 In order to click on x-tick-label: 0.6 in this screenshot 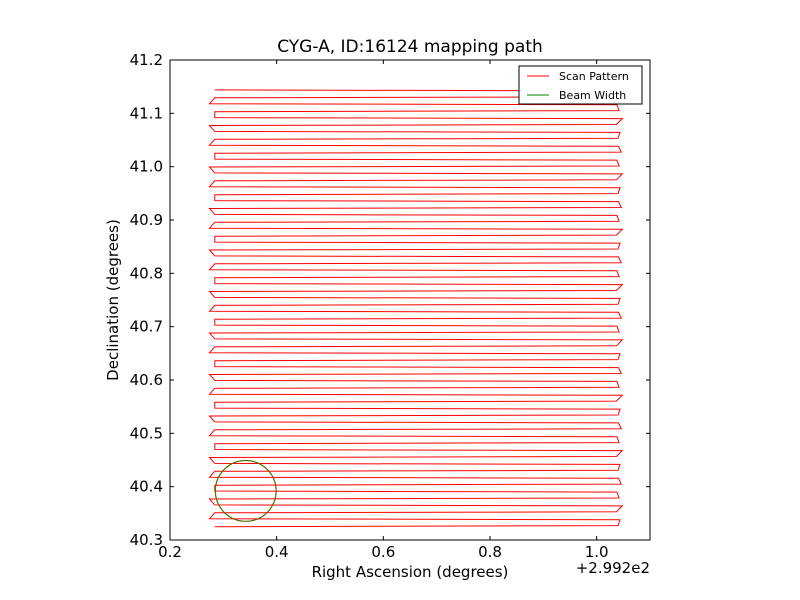, I will do `click(383, 552)`.